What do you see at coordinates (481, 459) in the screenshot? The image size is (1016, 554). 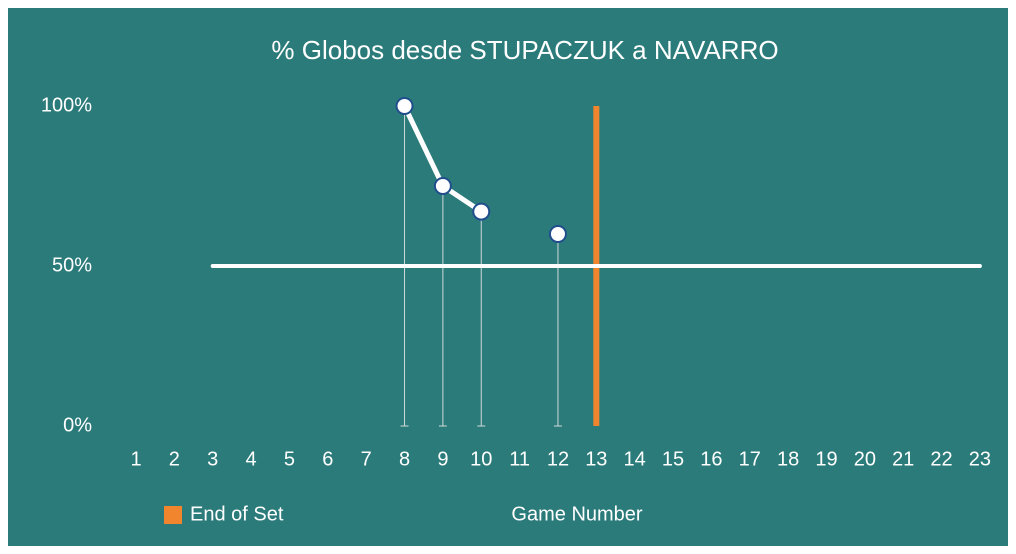 I see `x-tick-label: 10` at bounding box center [481, 459].